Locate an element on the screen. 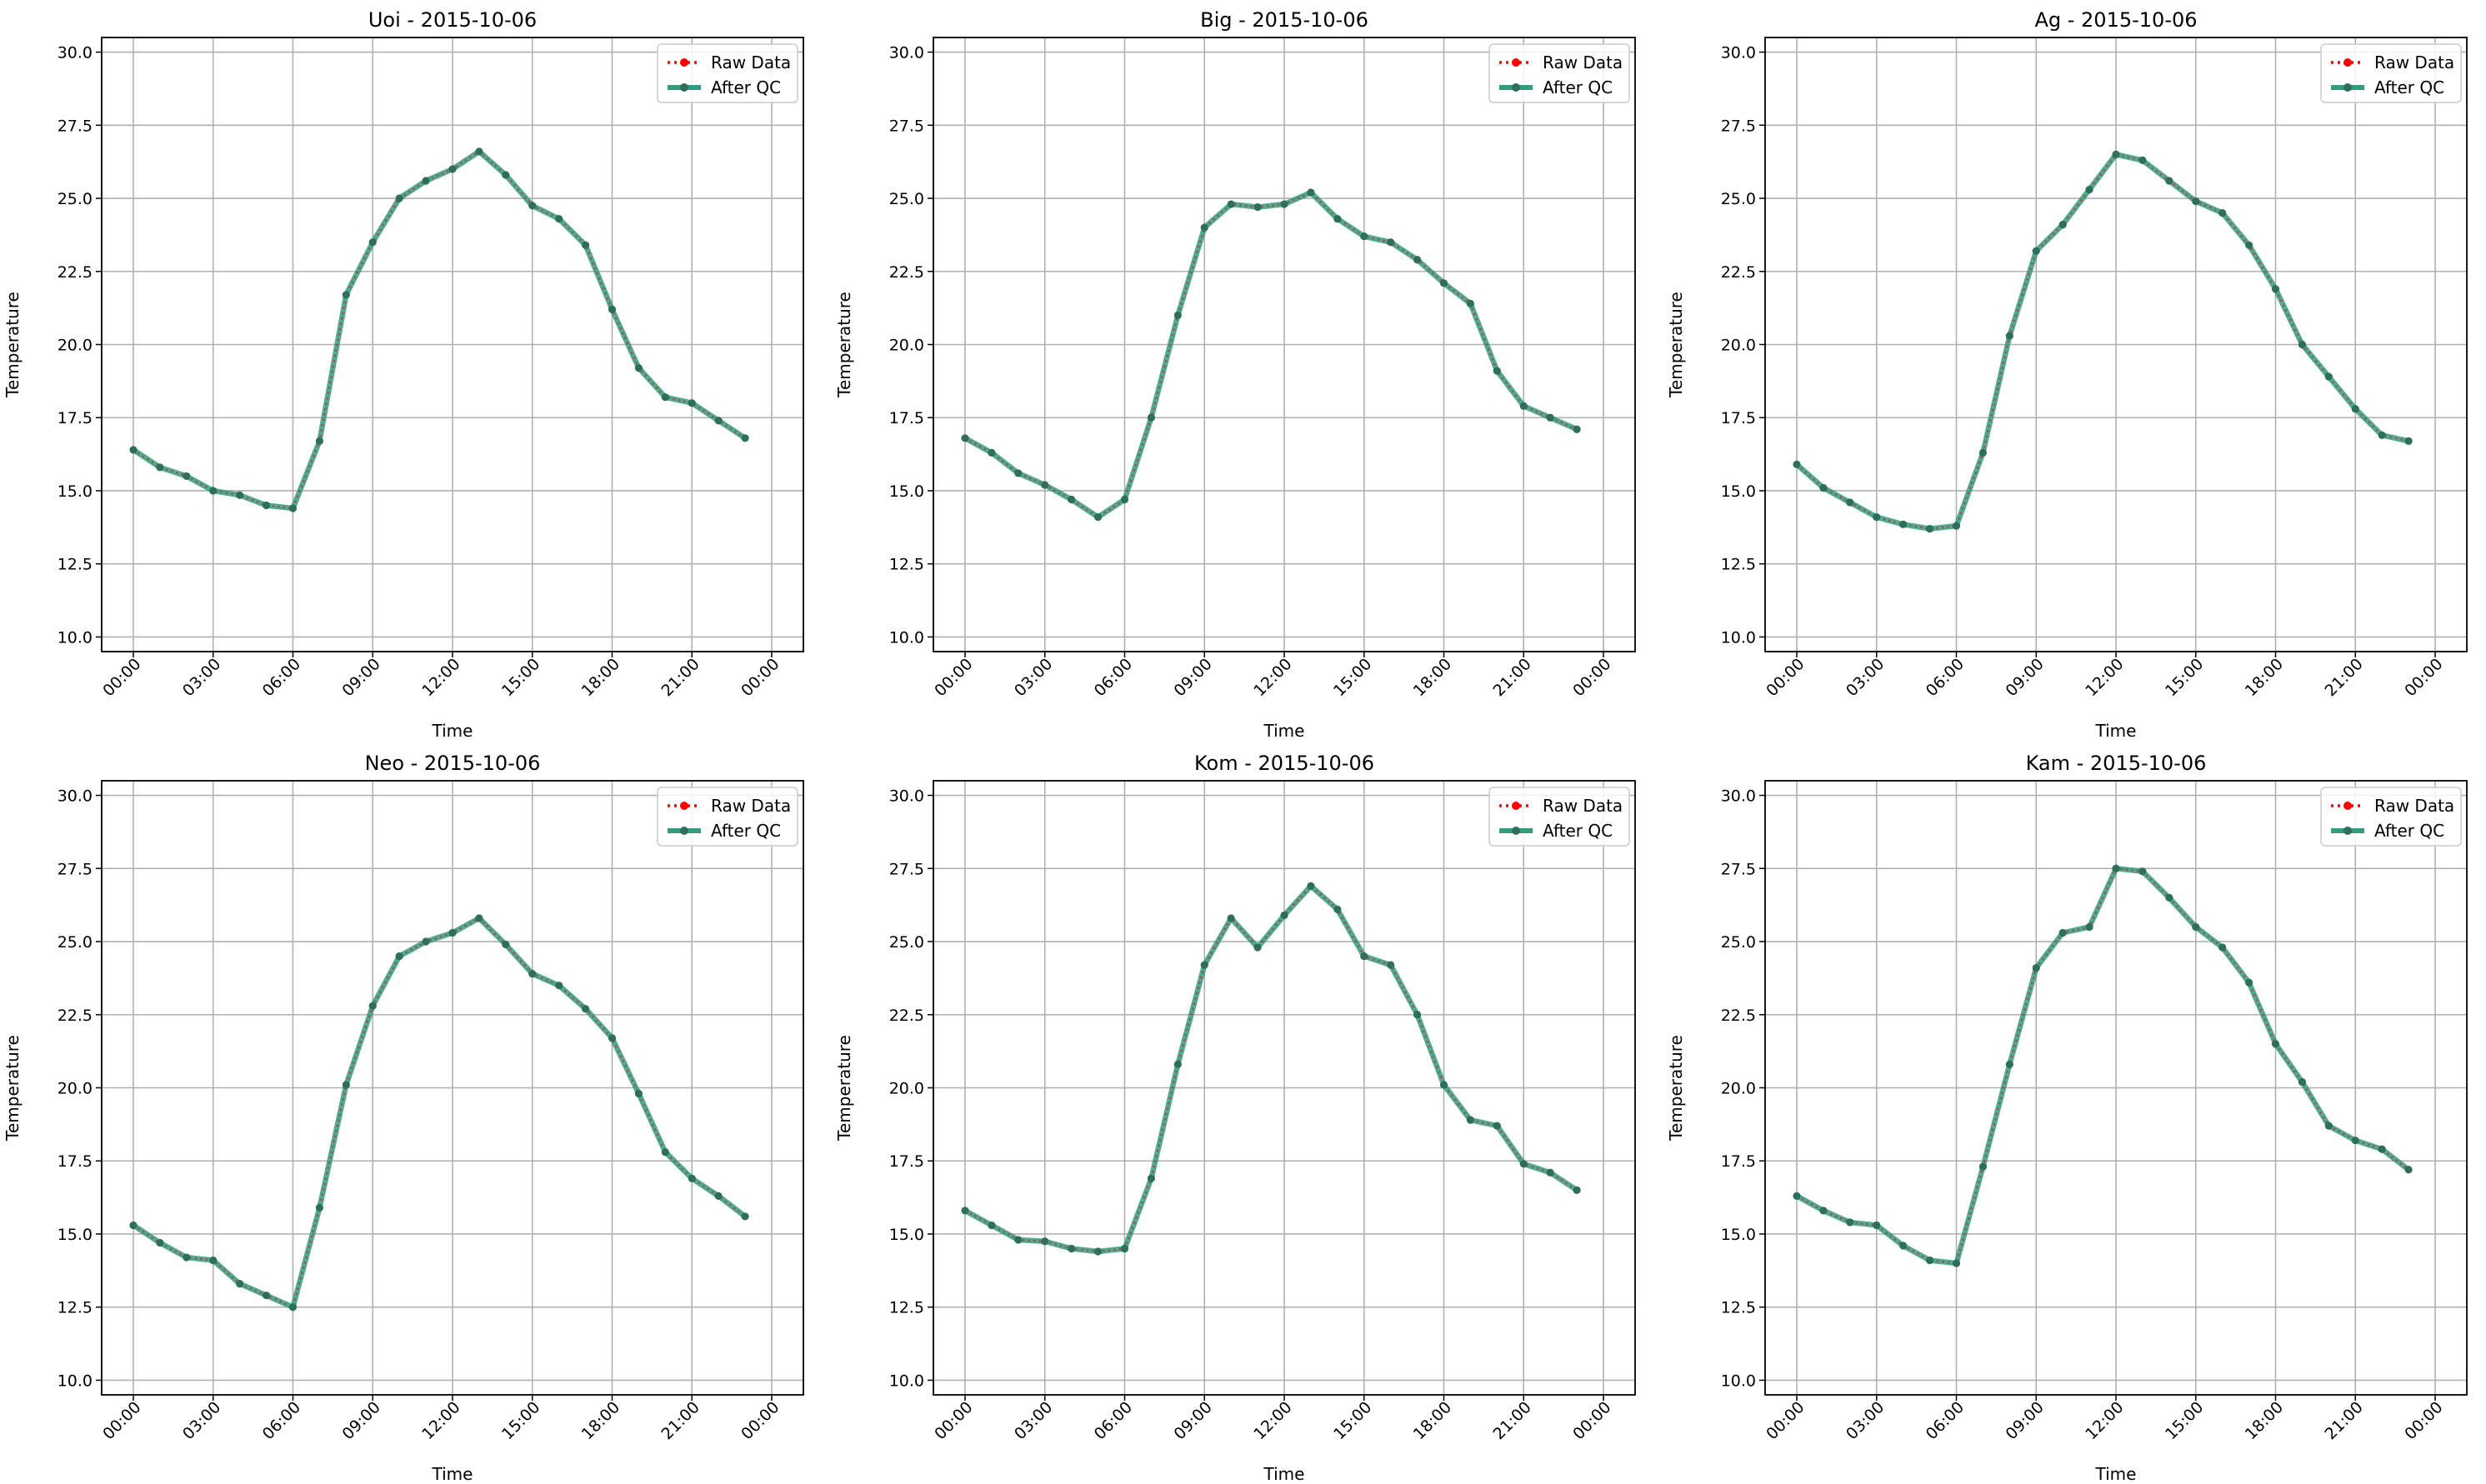 The height and width of the screenshot is (1484, 2486). y-tick-label: 10.0 is located at coordinates (75, 1381).